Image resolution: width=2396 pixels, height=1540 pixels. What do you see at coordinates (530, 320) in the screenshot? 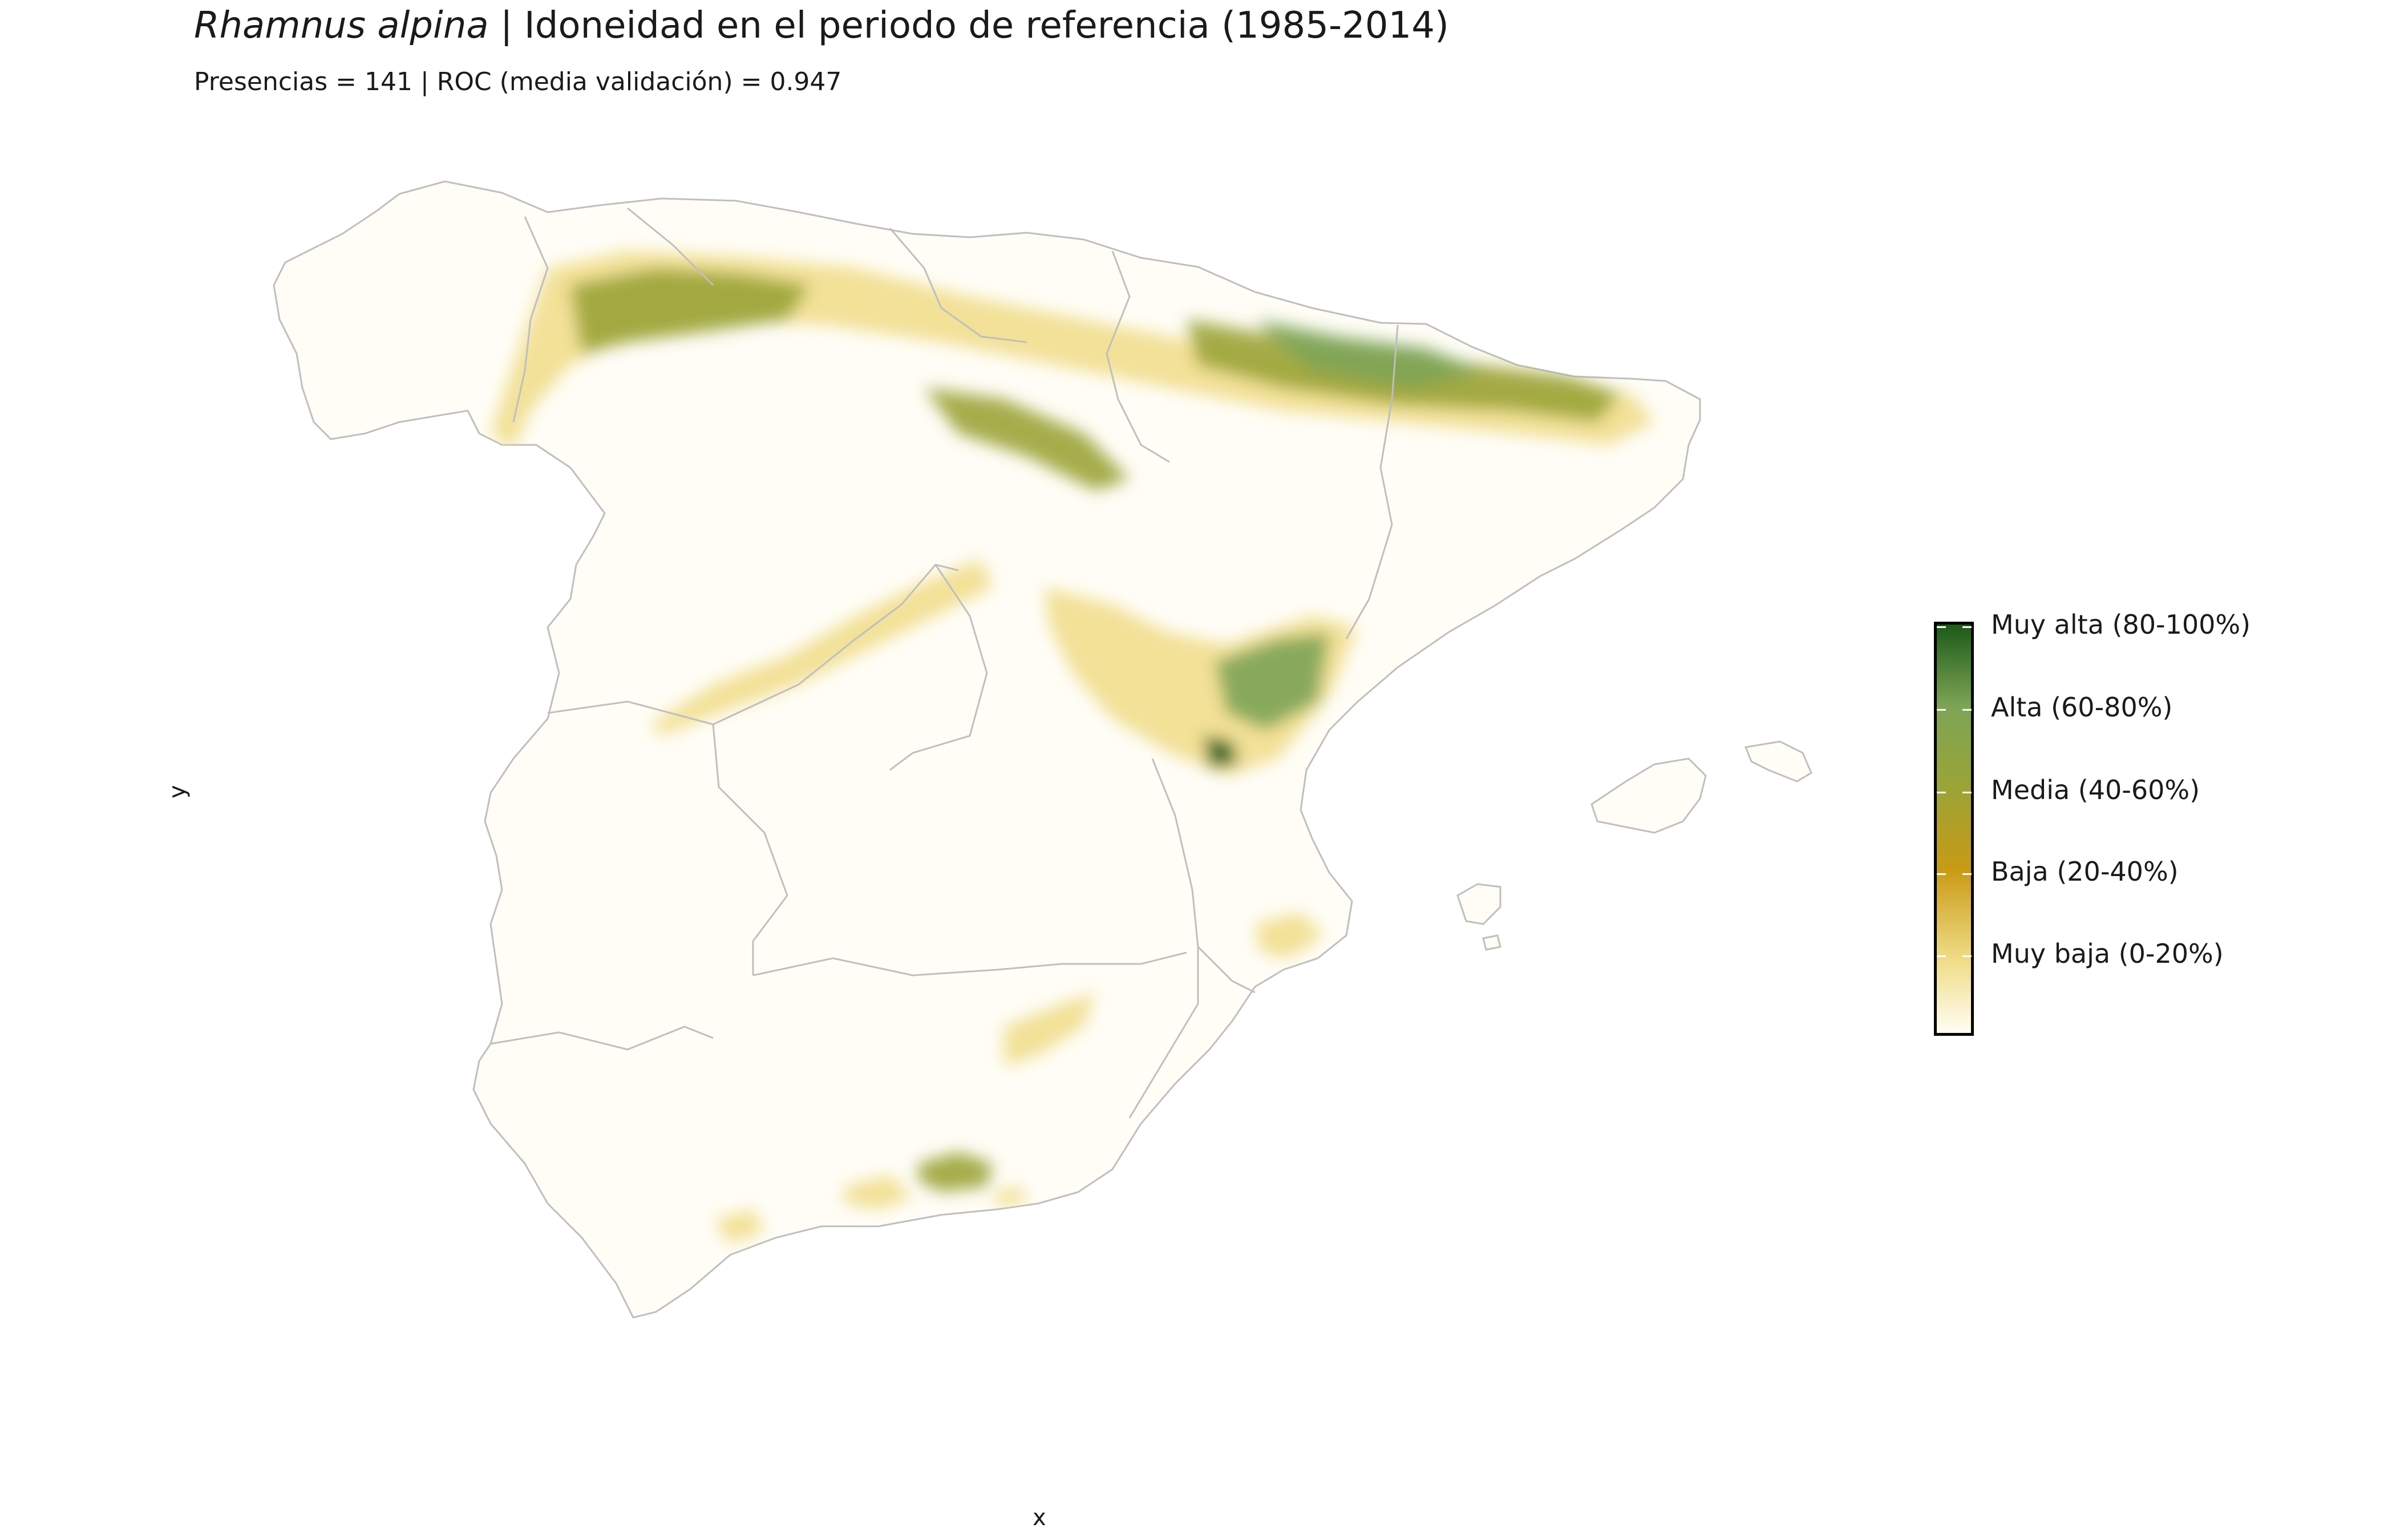
I see `galicia-border` at bounding box center [530, 320].